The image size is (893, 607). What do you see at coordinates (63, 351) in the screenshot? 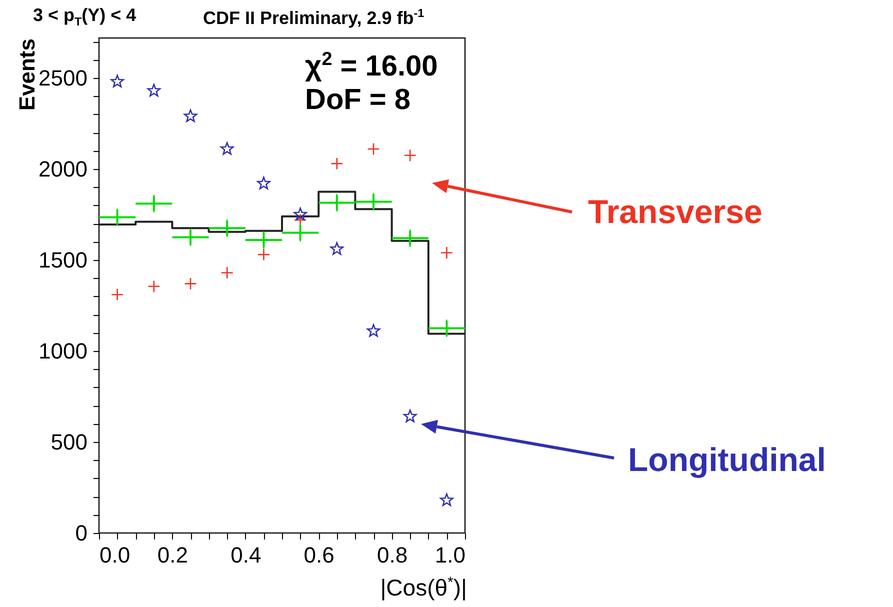
I see `y-tick-label: 1000` at bounding box center [63, 351].